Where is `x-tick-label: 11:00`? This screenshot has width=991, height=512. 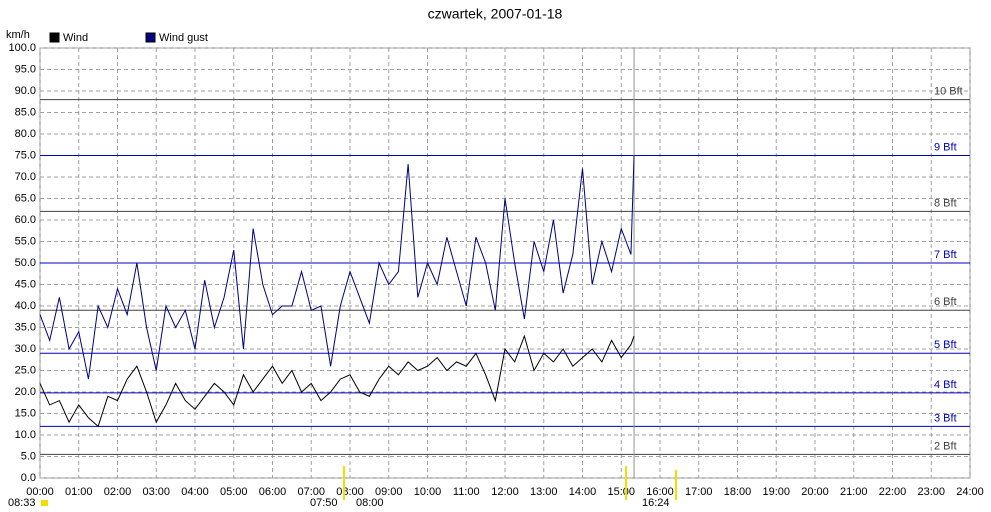 x-tick-label: 11:00 is located at coordinates (466, 492).